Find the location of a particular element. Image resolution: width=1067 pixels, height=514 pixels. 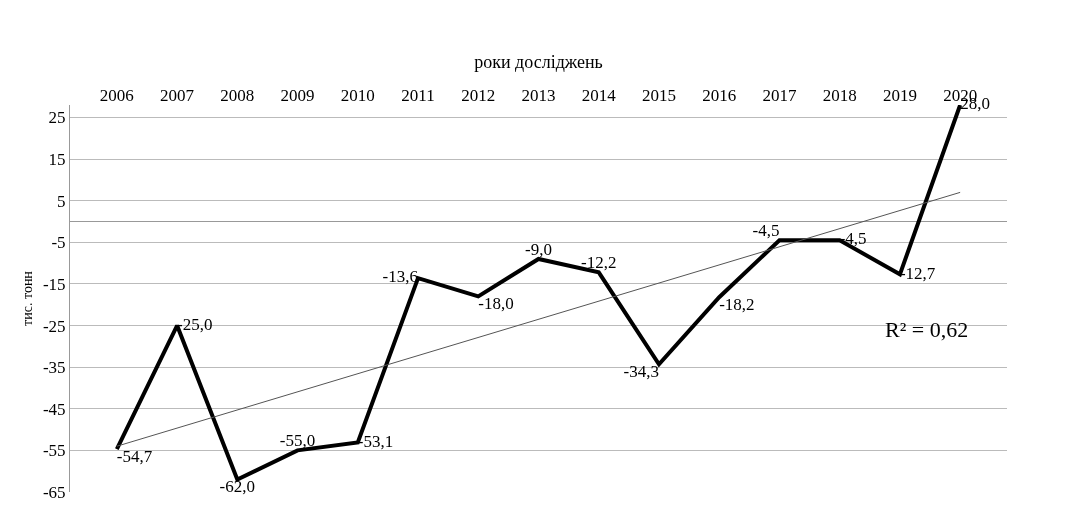

y-tick-label: -25 is located at coordinates (54, 326).